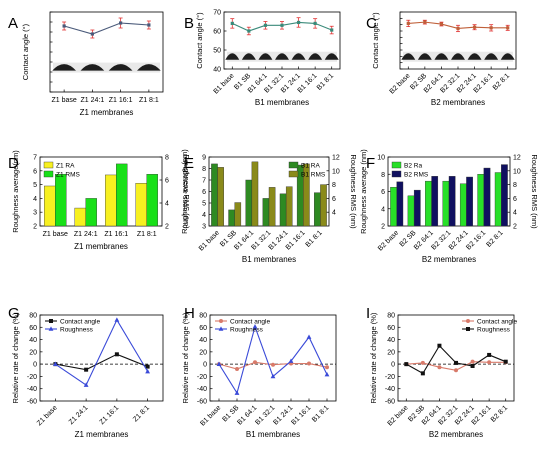 The width and height of the screenshot is (550, 449). What do you see at coordinates (204, 227) in the screenshot?
I see `y-tick-label: 3` at bounding box center [204, 227].